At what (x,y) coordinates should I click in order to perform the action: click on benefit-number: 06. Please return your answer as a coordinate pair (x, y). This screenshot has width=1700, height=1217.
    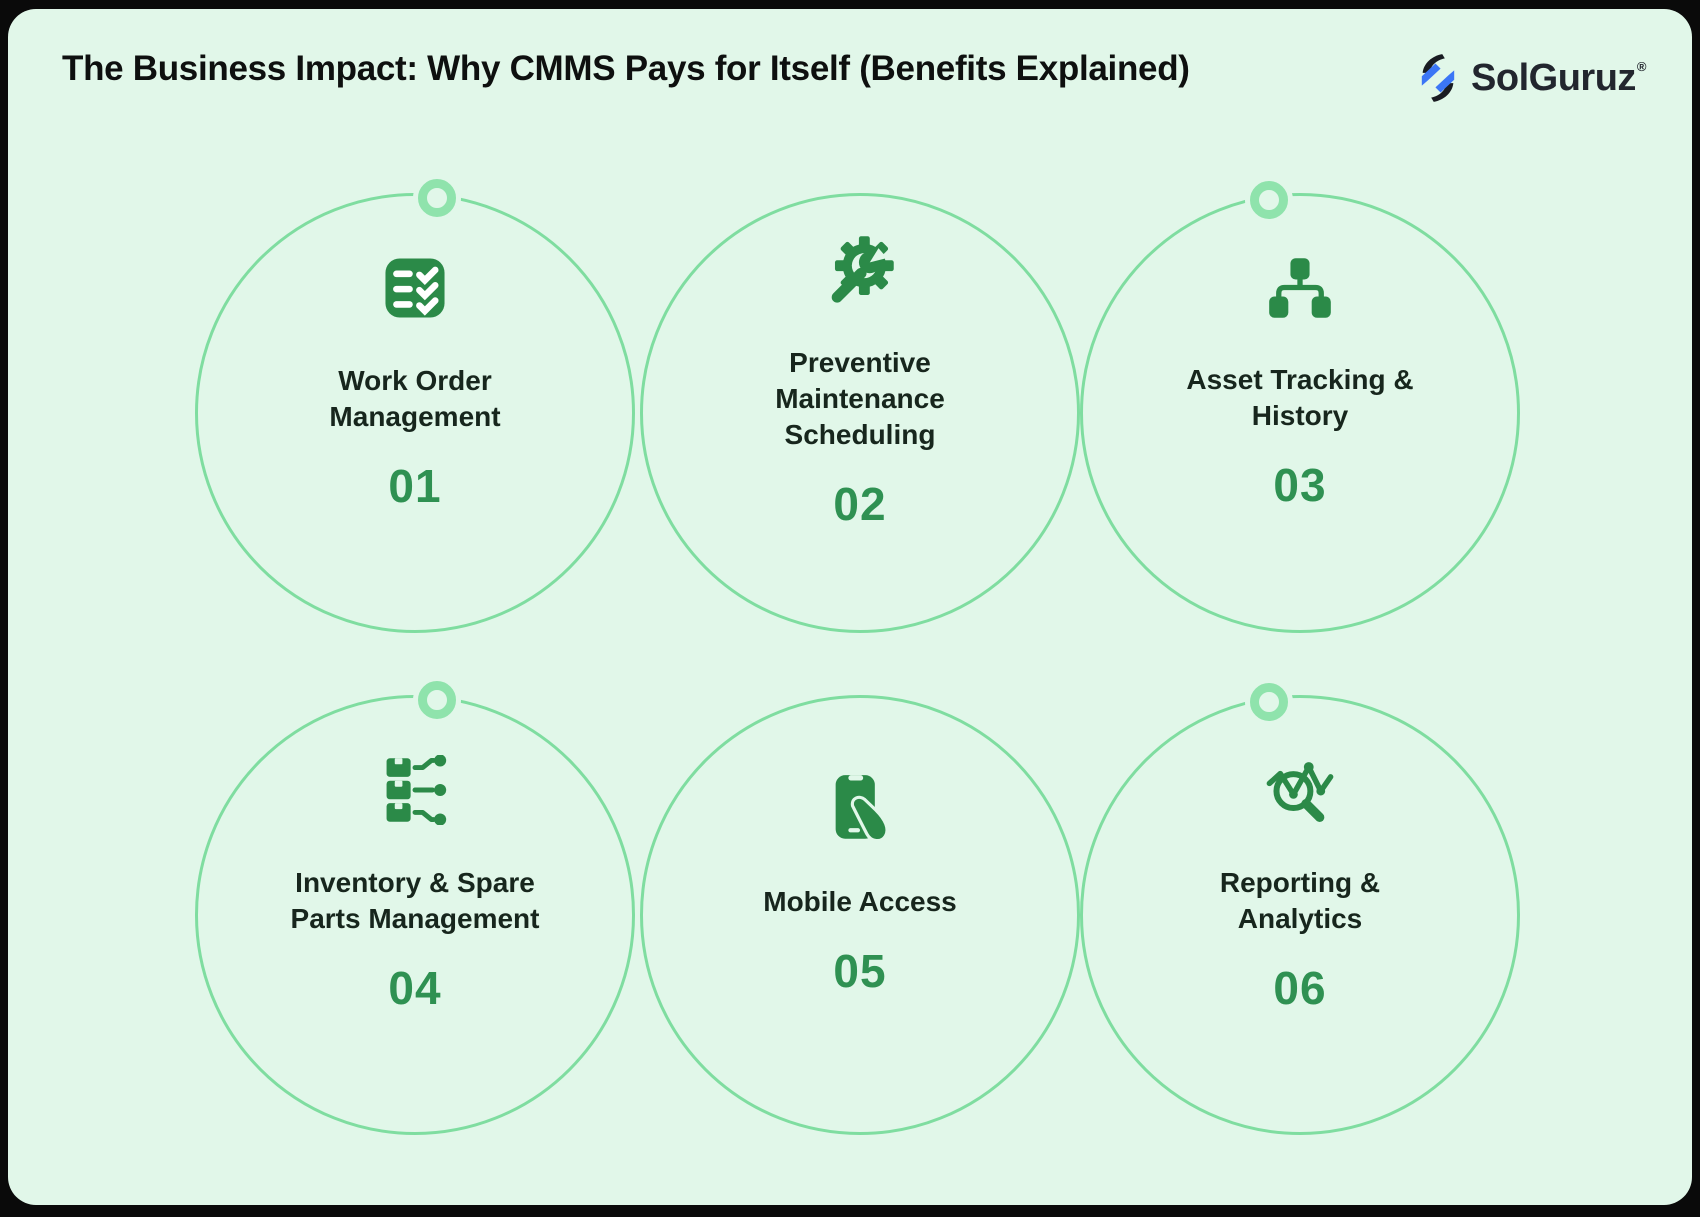
    Looking at the image, I should click on (1300, 987).